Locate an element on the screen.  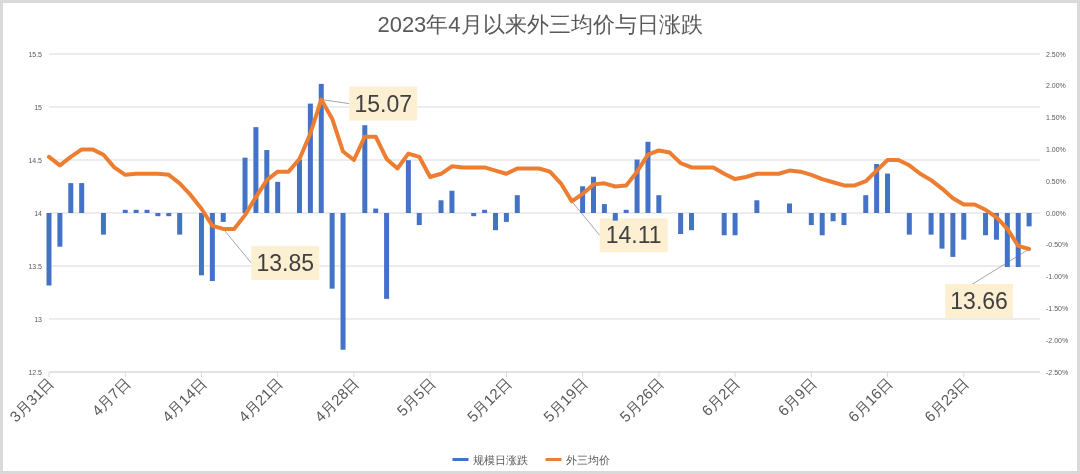
legend-label: 规模日涨跌 is located at coordinates (500, 460).